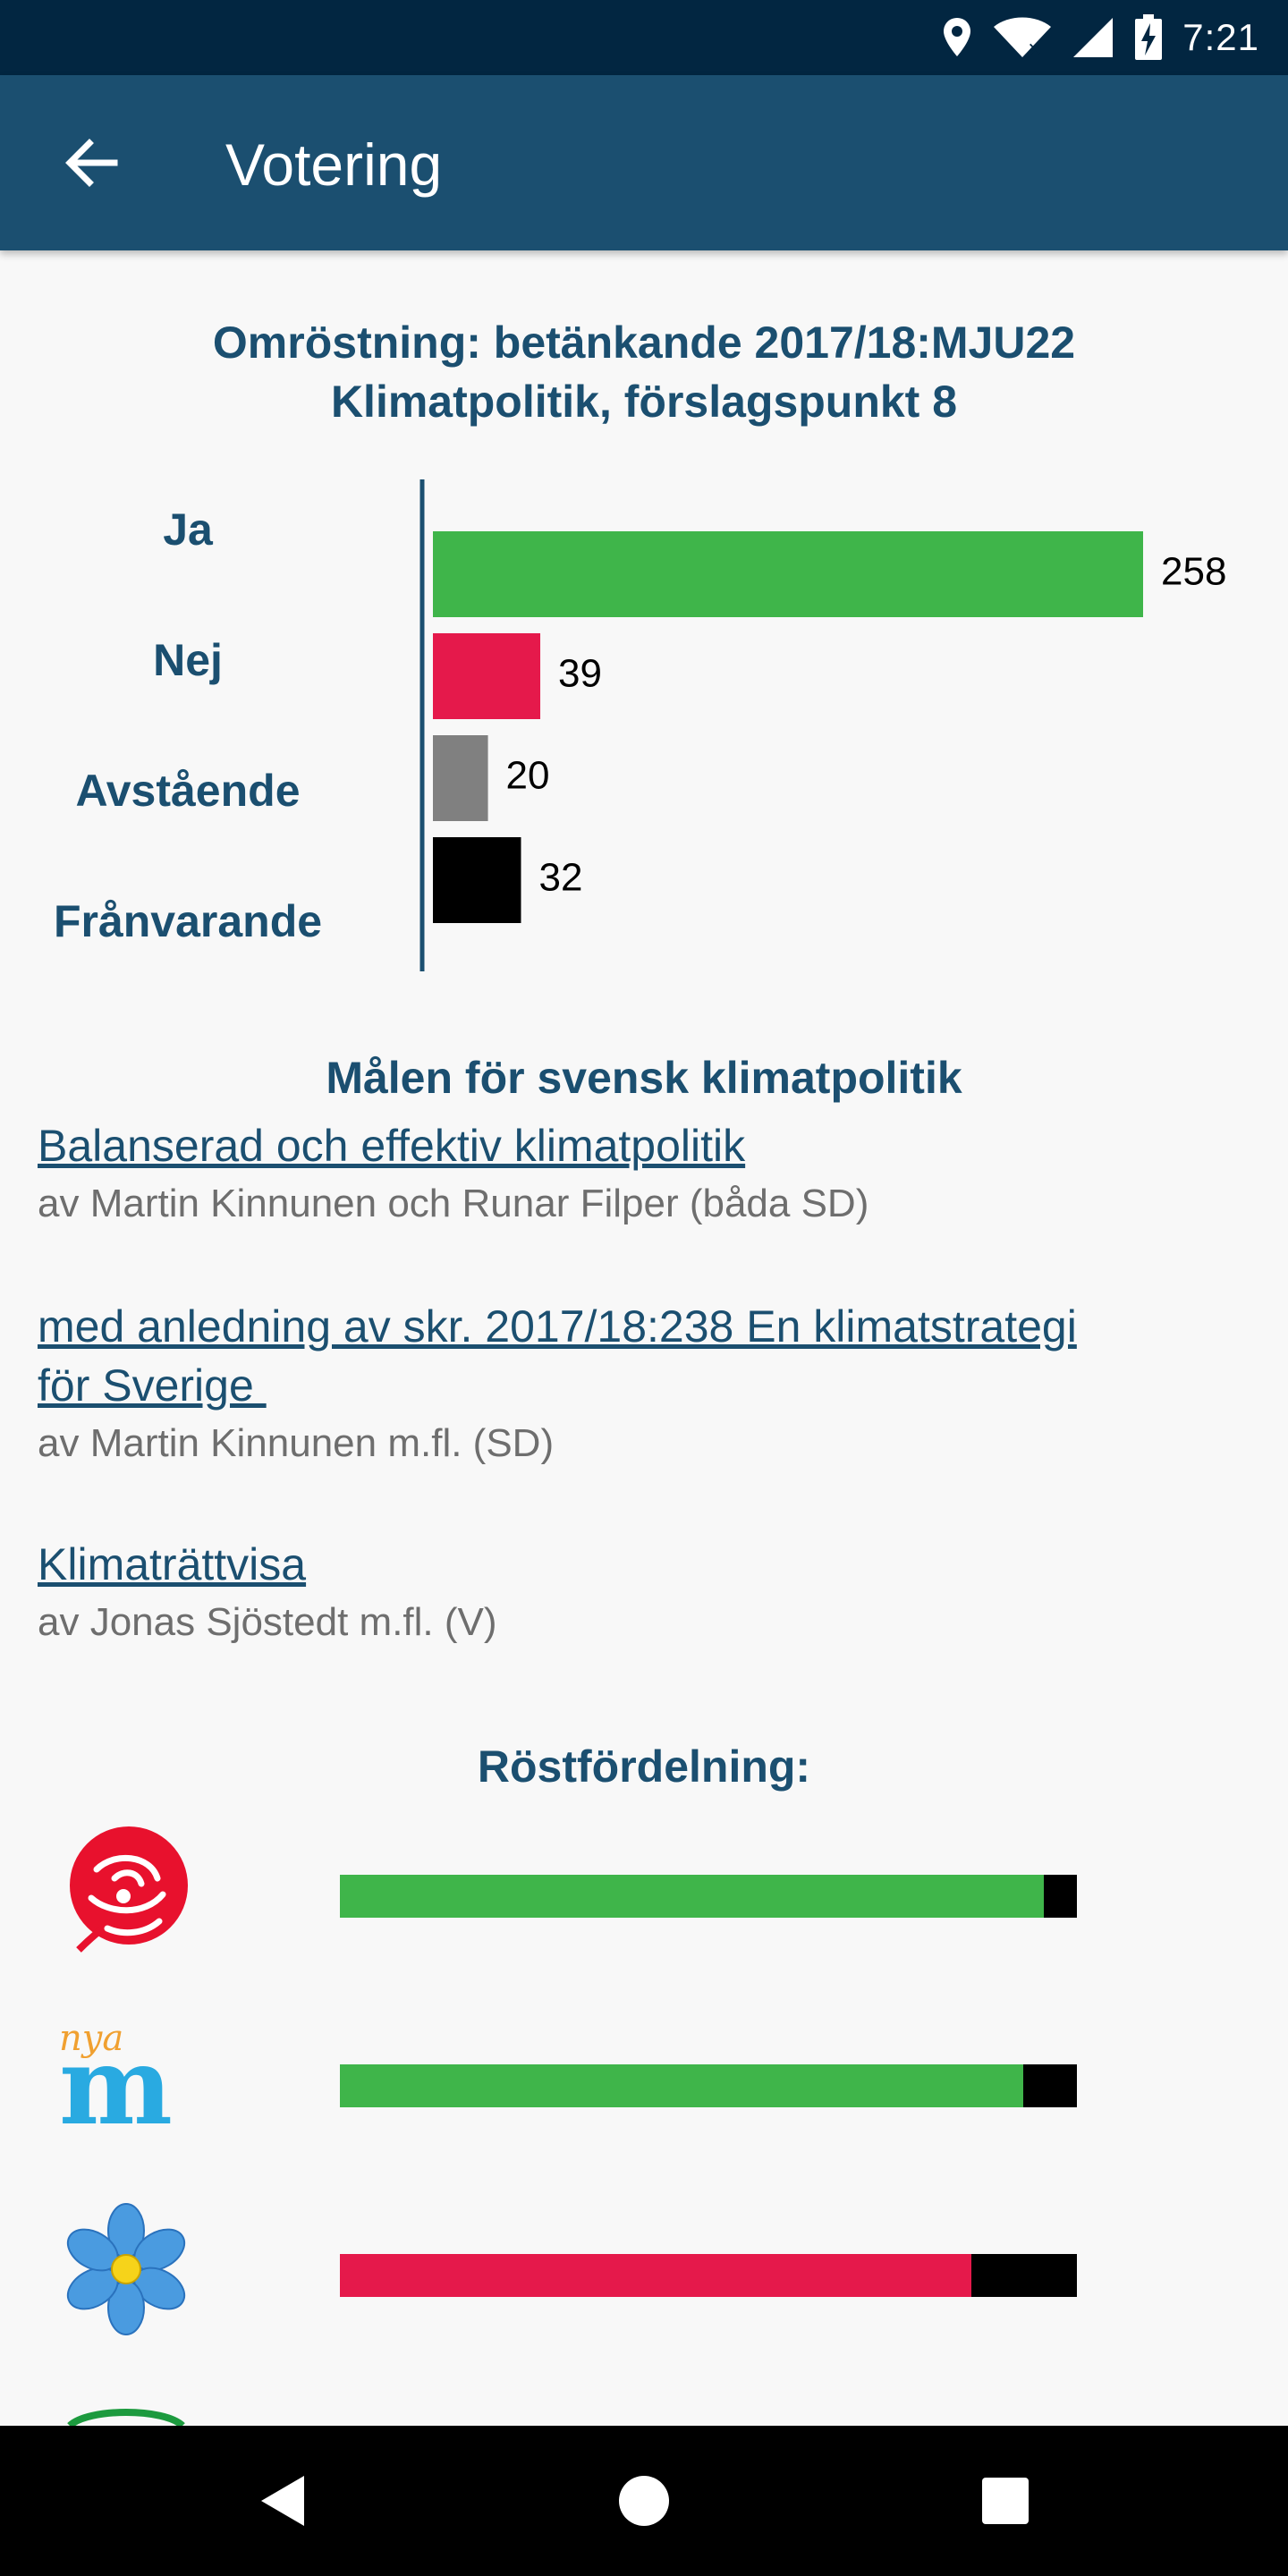  I want to click on nav-recents-button, so click(1005, 2501).